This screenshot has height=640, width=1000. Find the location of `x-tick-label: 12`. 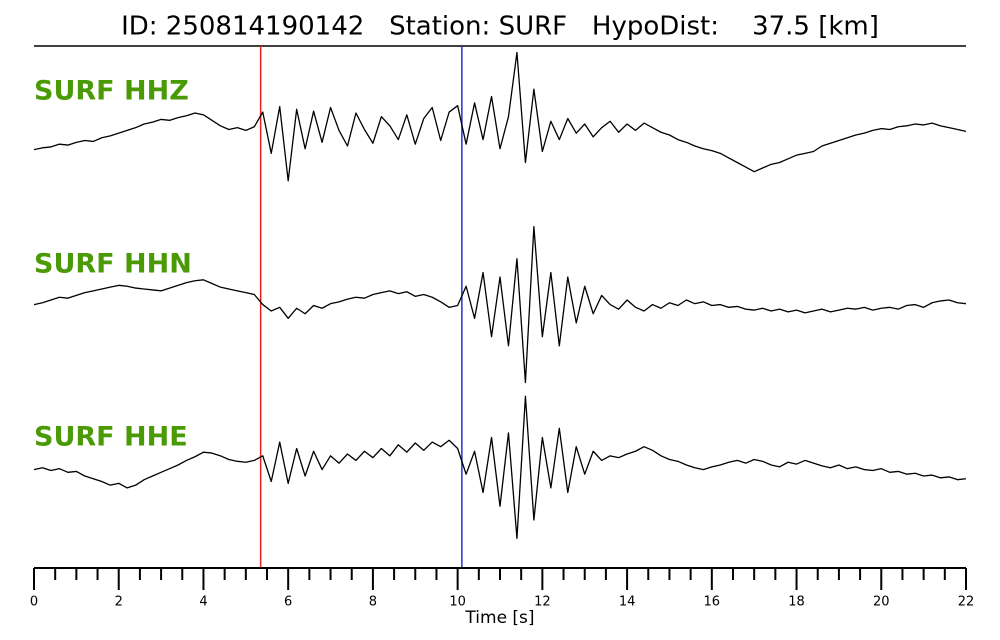

x-tick-label: 12 is located at coordinates (542, 602).